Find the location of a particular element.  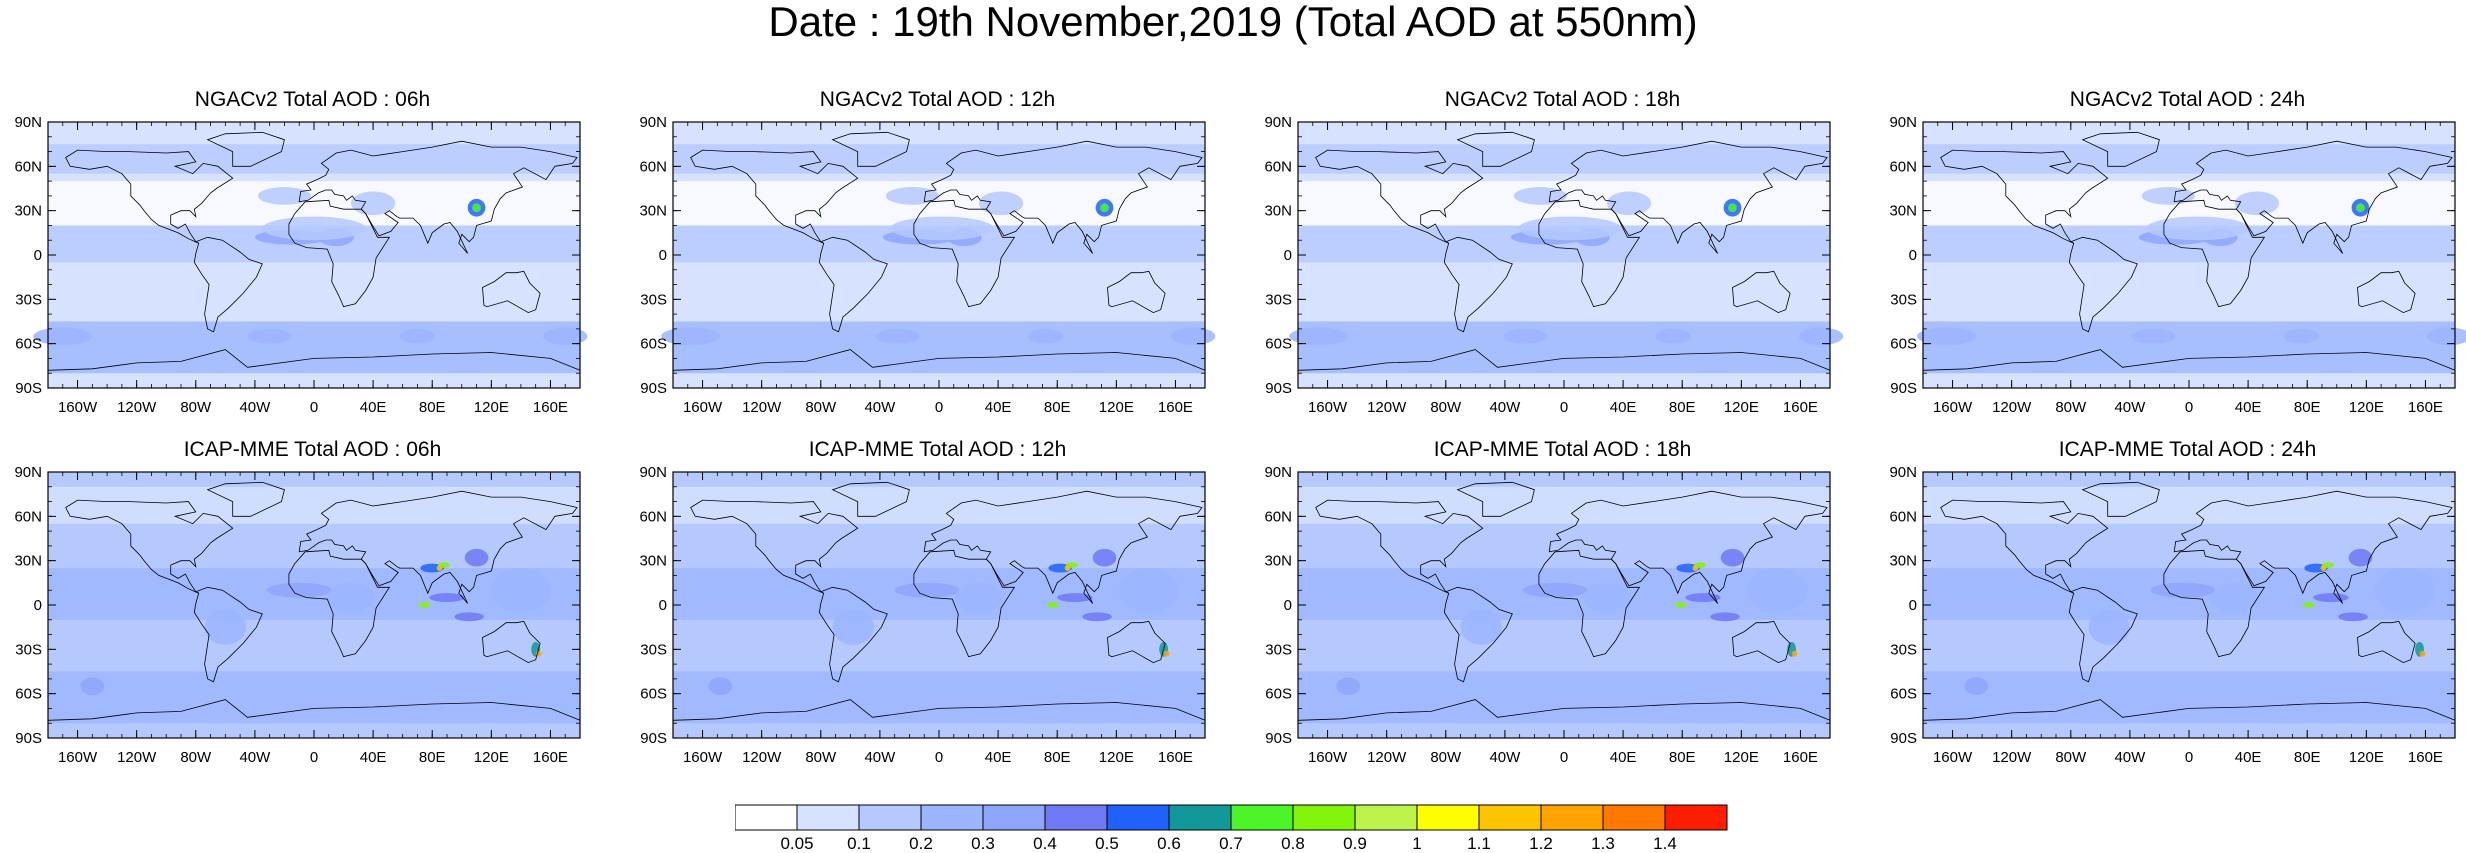

coastline-australia is located at coordinates (1136, 642).